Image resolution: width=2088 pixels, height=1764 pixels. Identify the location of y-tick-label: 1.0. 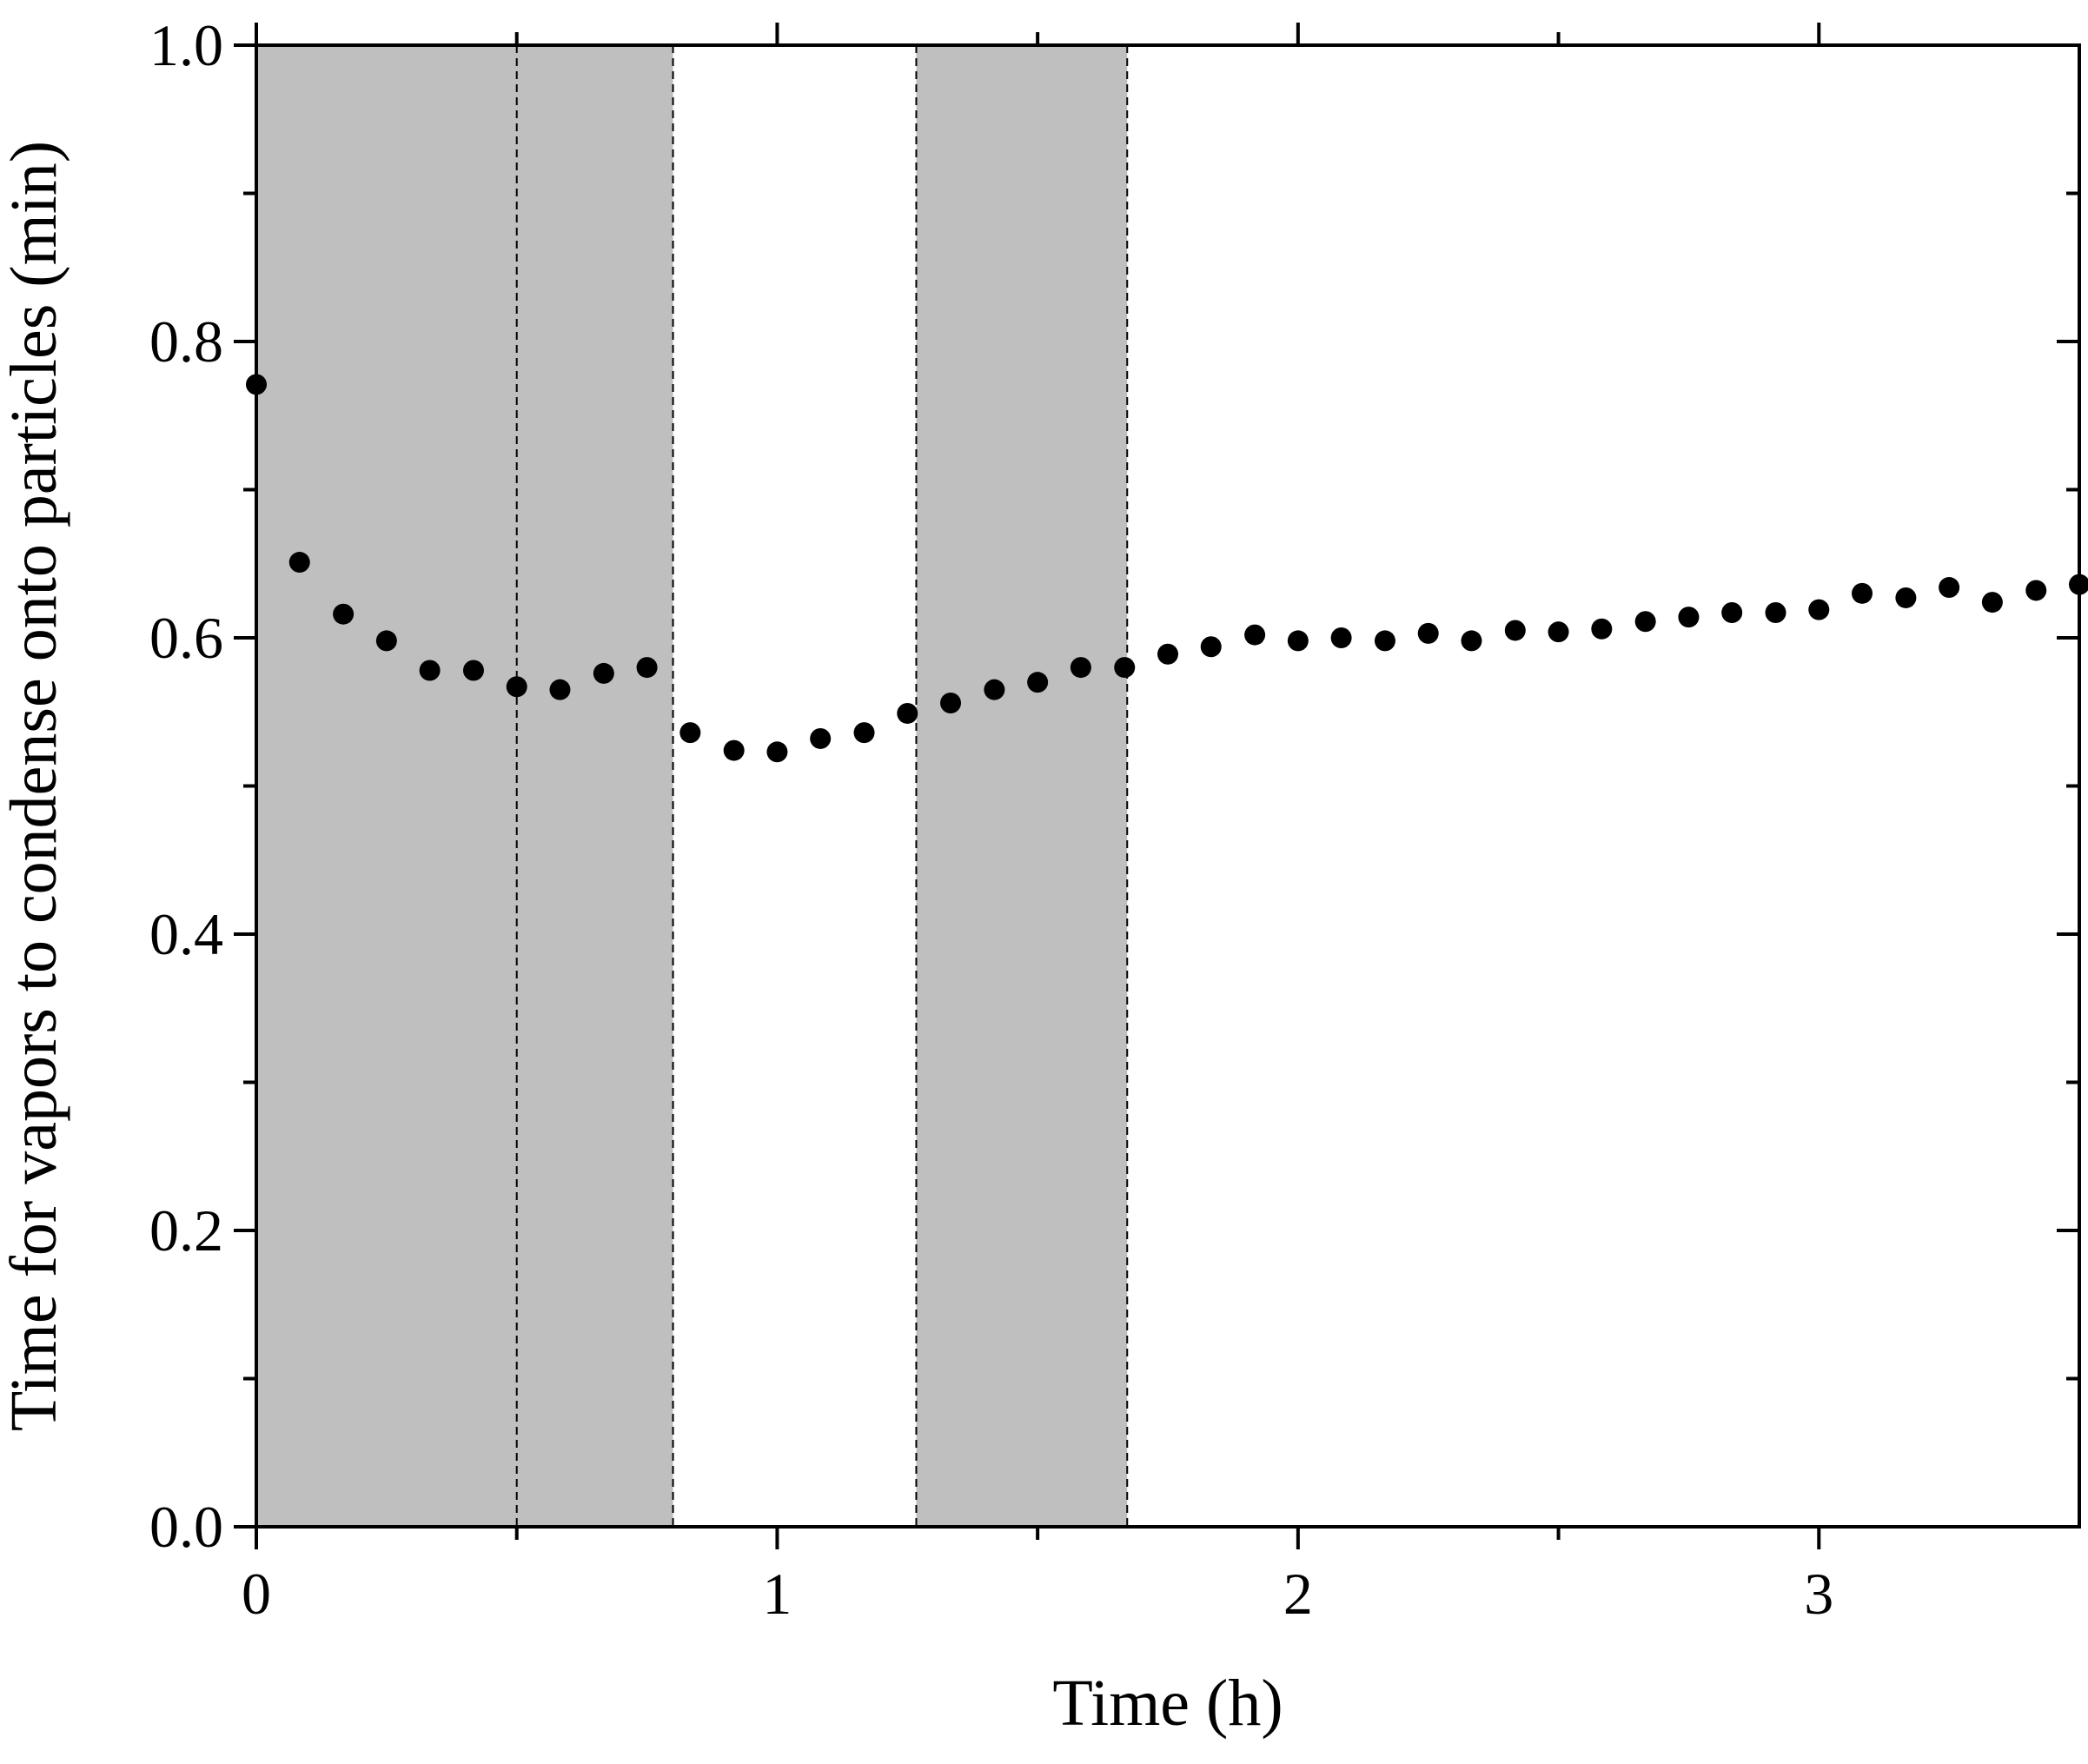
(186, 45).